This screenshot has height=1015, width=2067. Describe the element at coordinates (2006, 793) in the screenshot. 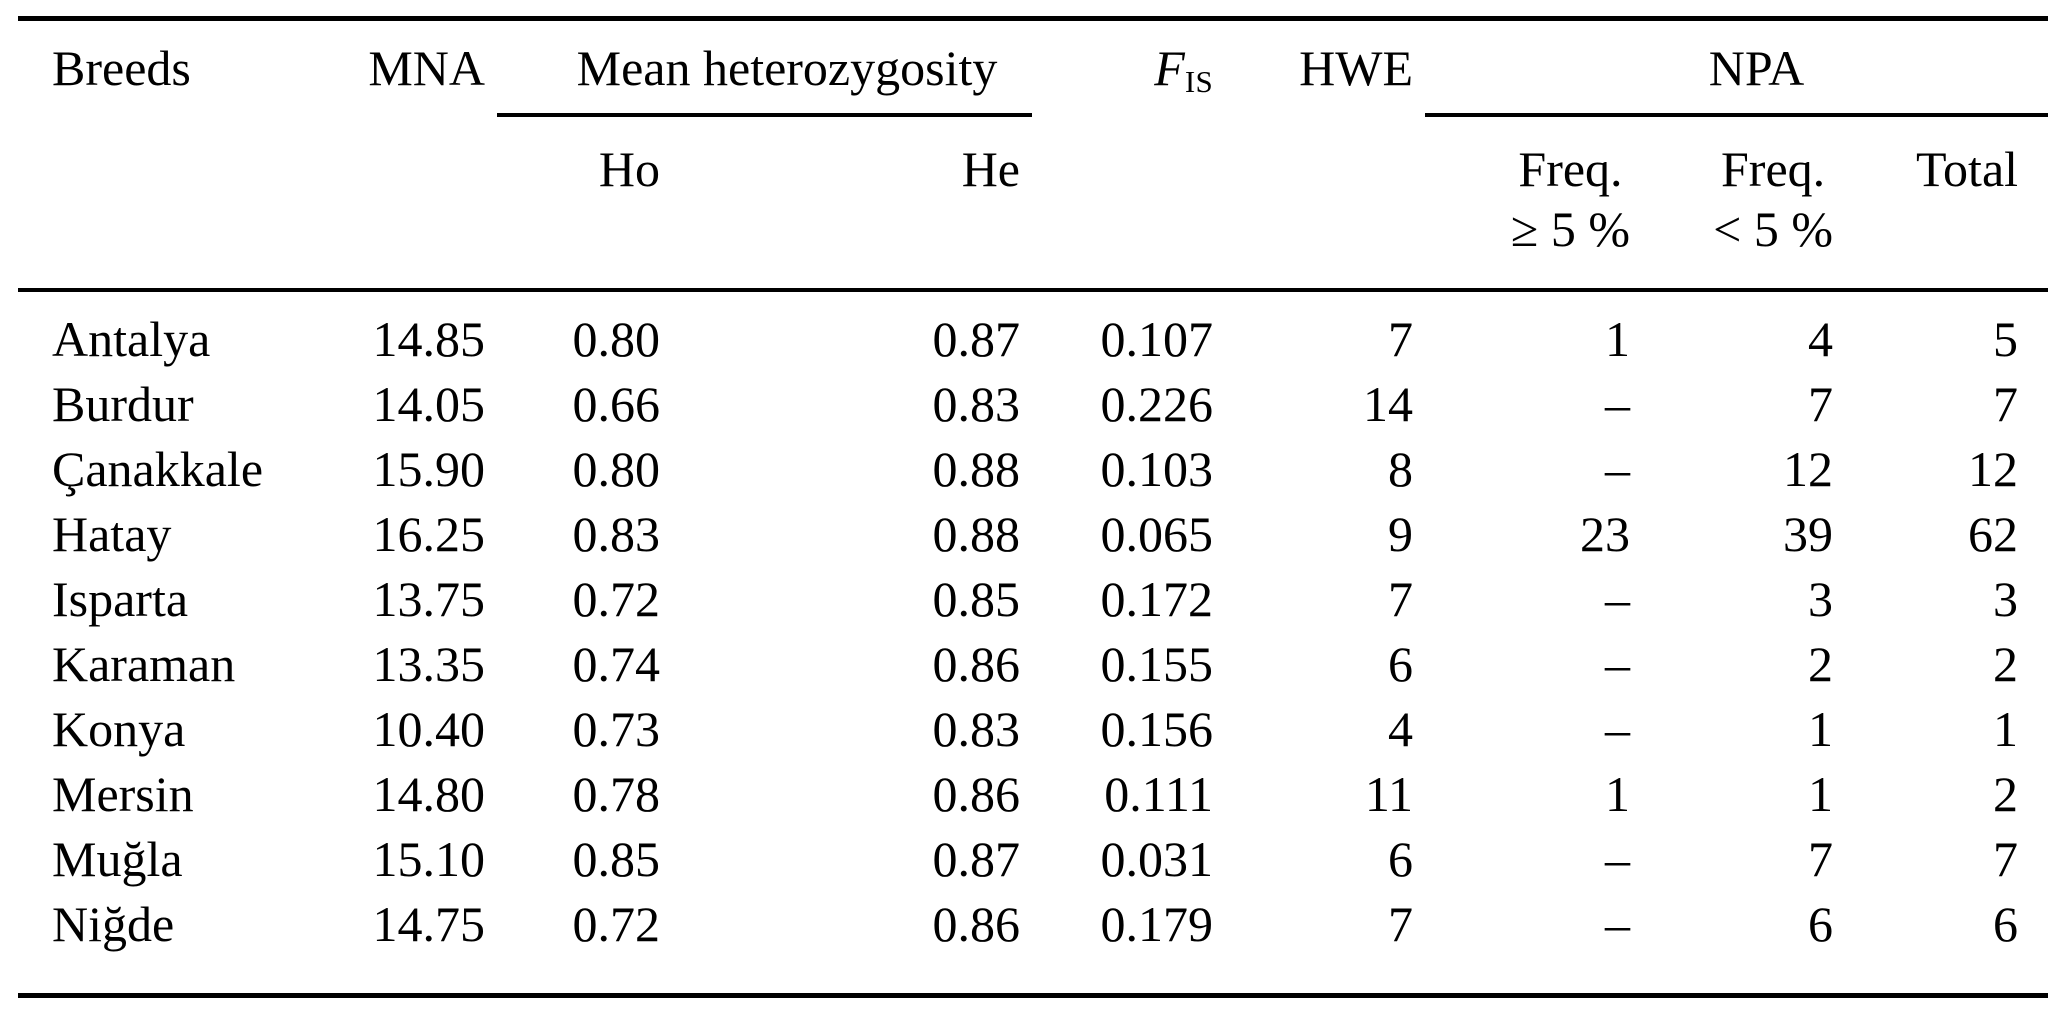

I see `cell-total: 2` at that location.